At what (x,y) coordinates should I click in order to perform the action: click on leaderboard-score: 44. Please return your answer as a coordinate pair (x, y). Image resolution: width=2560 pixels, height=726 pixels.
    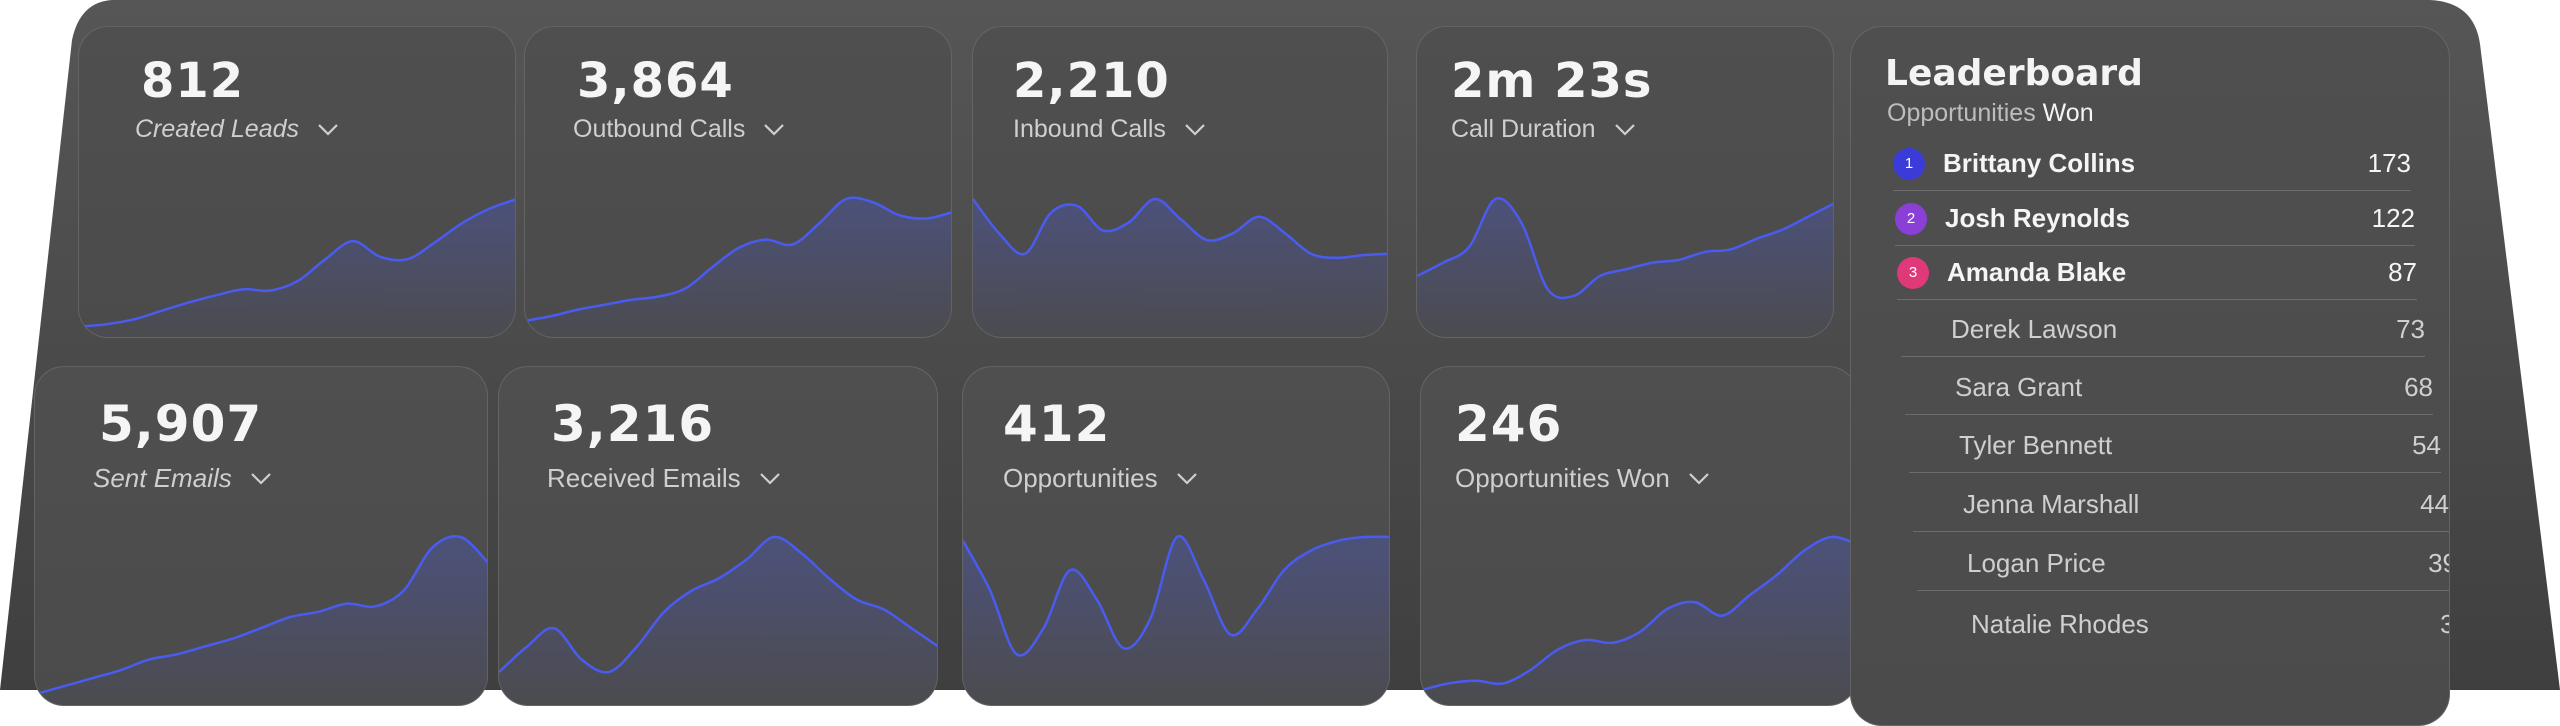
    Looking at the image, I should click on (2434, 504).